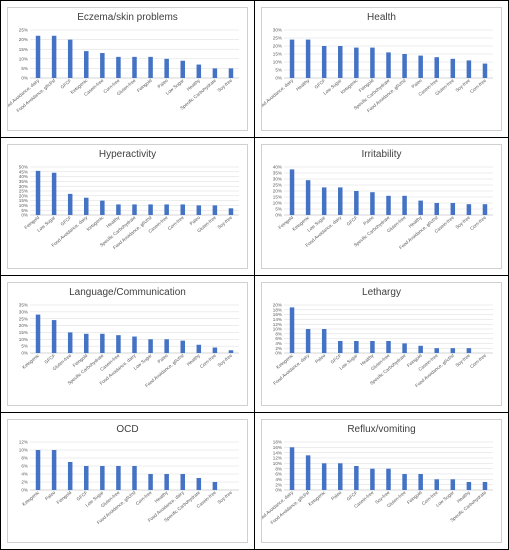  Describe the element at coordinates (277, 30) in the screenshot. I see `y-tick-label: 30%` at that location.